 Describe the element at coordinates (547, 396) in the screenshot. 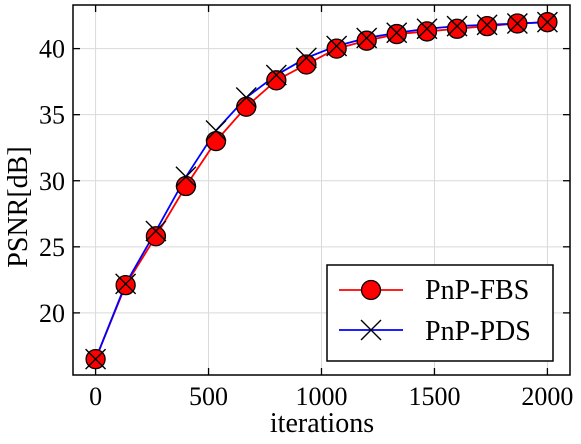

I see `x-tick-label: 2000` at that location.